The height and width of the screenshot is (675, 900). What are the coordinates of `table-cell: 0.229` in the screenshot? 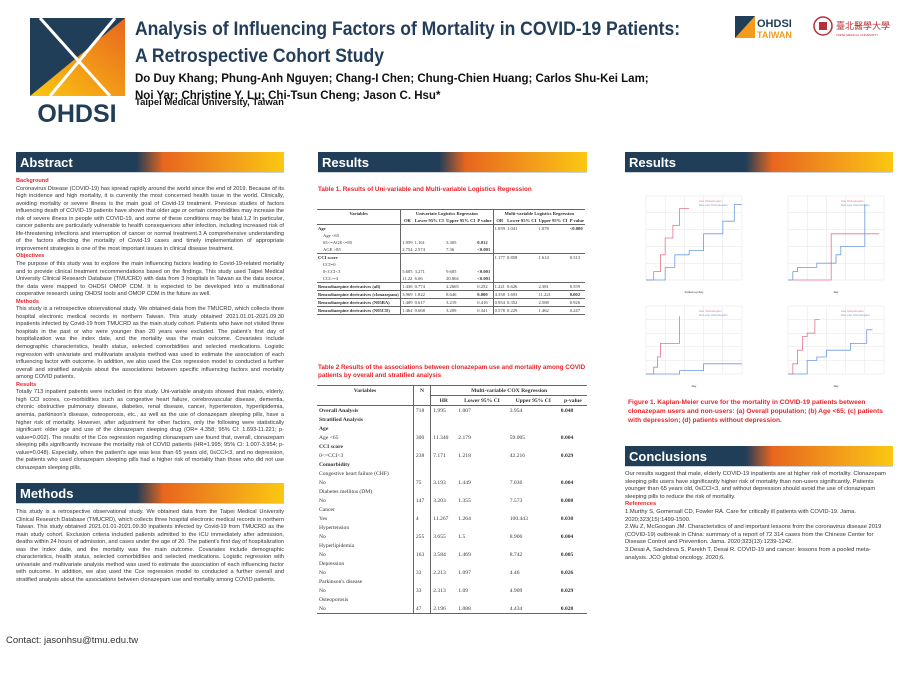 It's located at (512, 310).